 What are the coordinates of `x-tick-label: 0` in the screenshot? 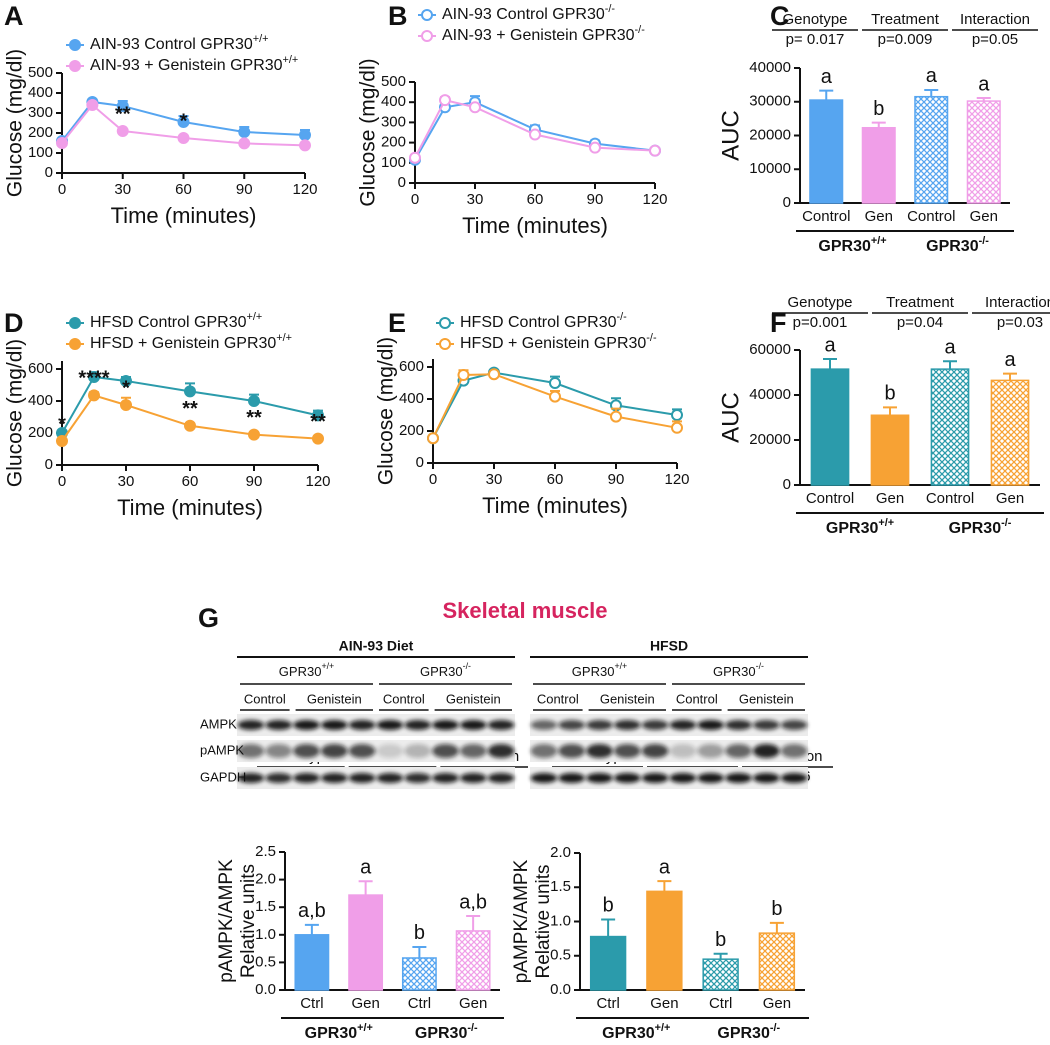 It's located at (433, 479).